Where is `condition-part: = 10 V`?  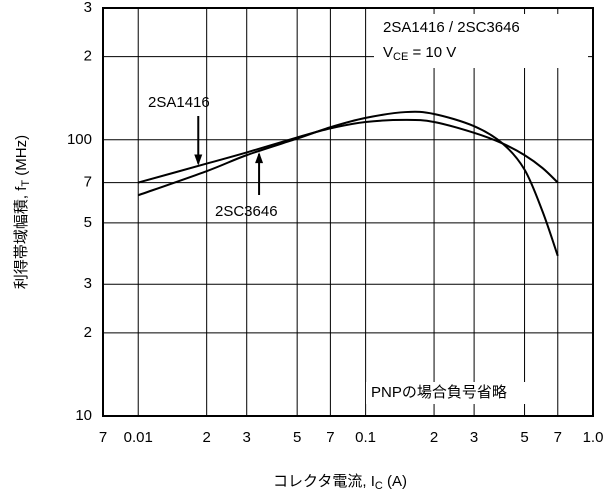
condition-part: = 10 V is located at coordinates (432, 52).